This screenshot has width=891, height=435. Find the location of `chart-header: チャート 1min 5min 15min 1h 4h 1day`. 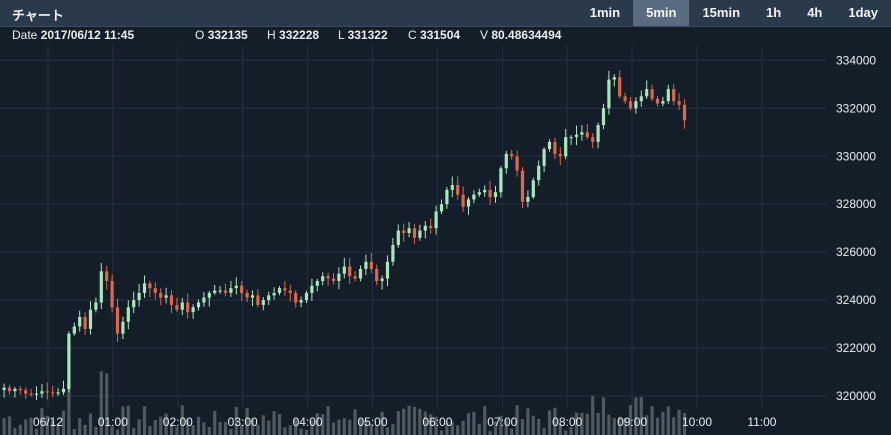

chart-header: チャート 1min 5min 15min 1h 4h 1day is located at coordinates (445, 13).